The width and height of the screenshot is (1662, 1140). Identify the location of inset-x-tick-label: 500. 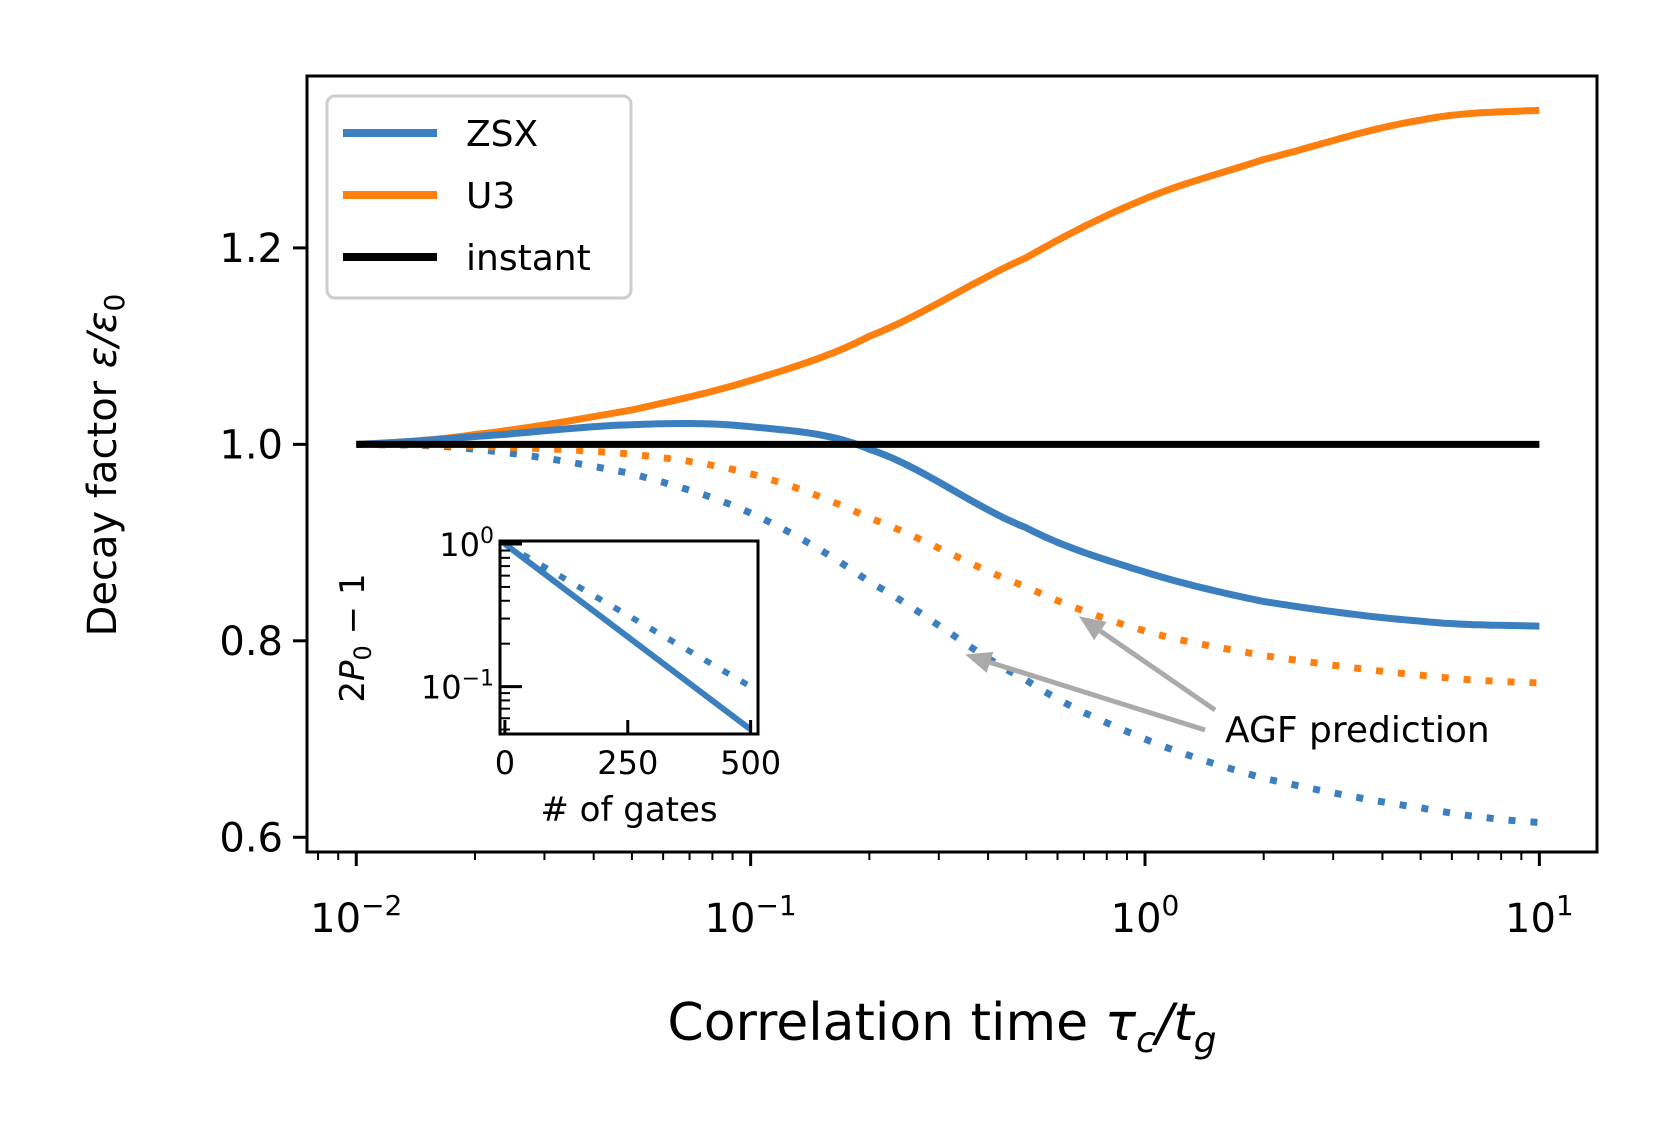
(750, 763).